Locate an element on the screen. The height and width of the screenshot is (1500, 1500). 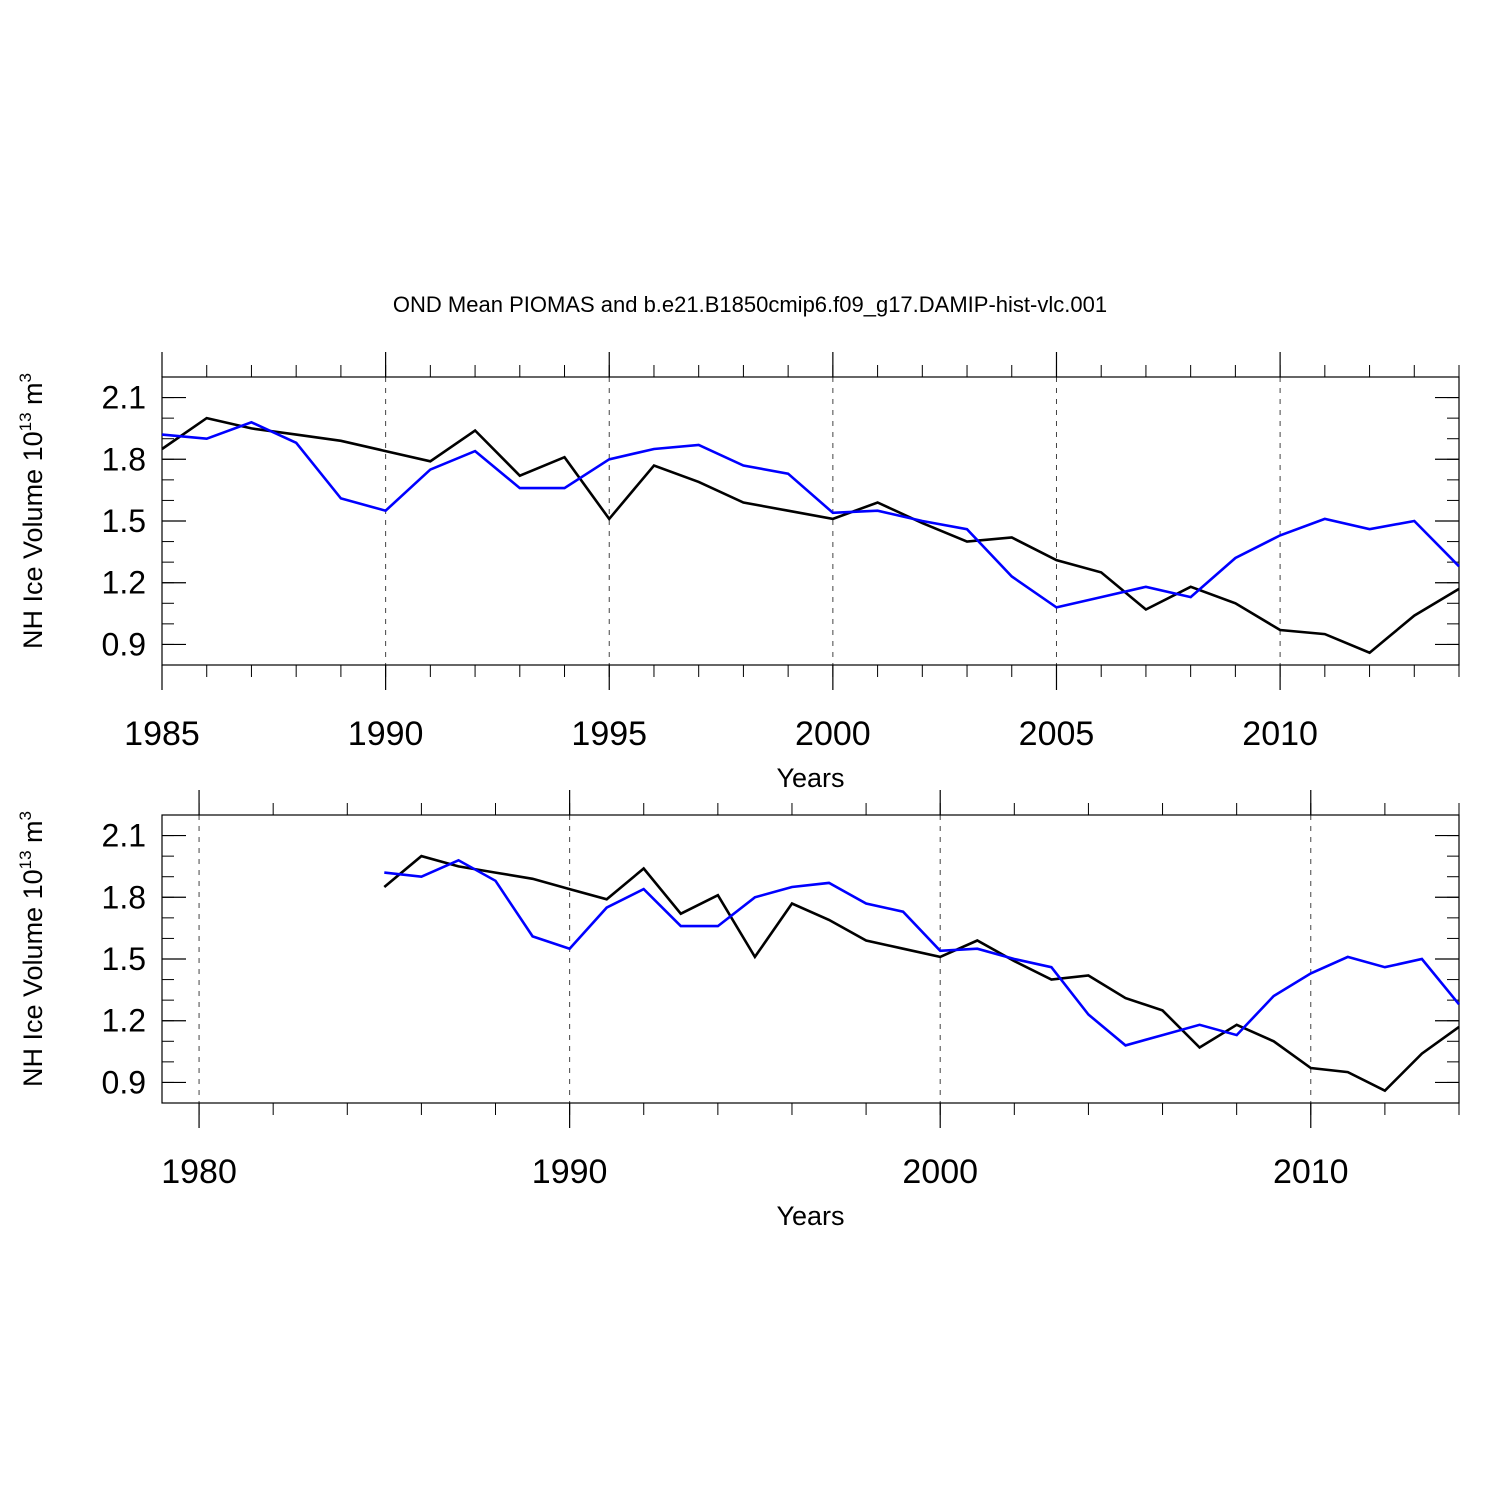
x-tick-label: 1980 is located at coordinates (199, 1172).